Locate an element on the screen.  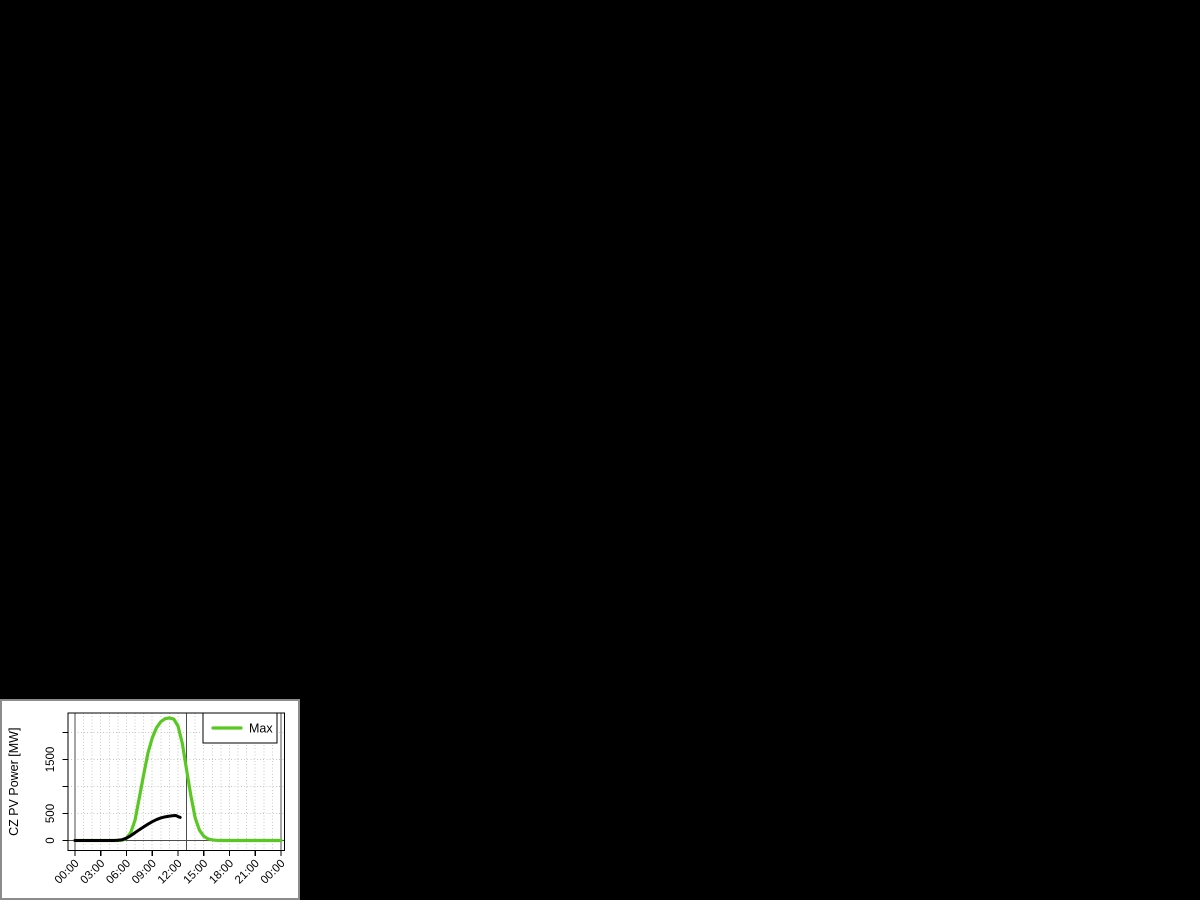
plot-box is located at coordinates (176, 782).